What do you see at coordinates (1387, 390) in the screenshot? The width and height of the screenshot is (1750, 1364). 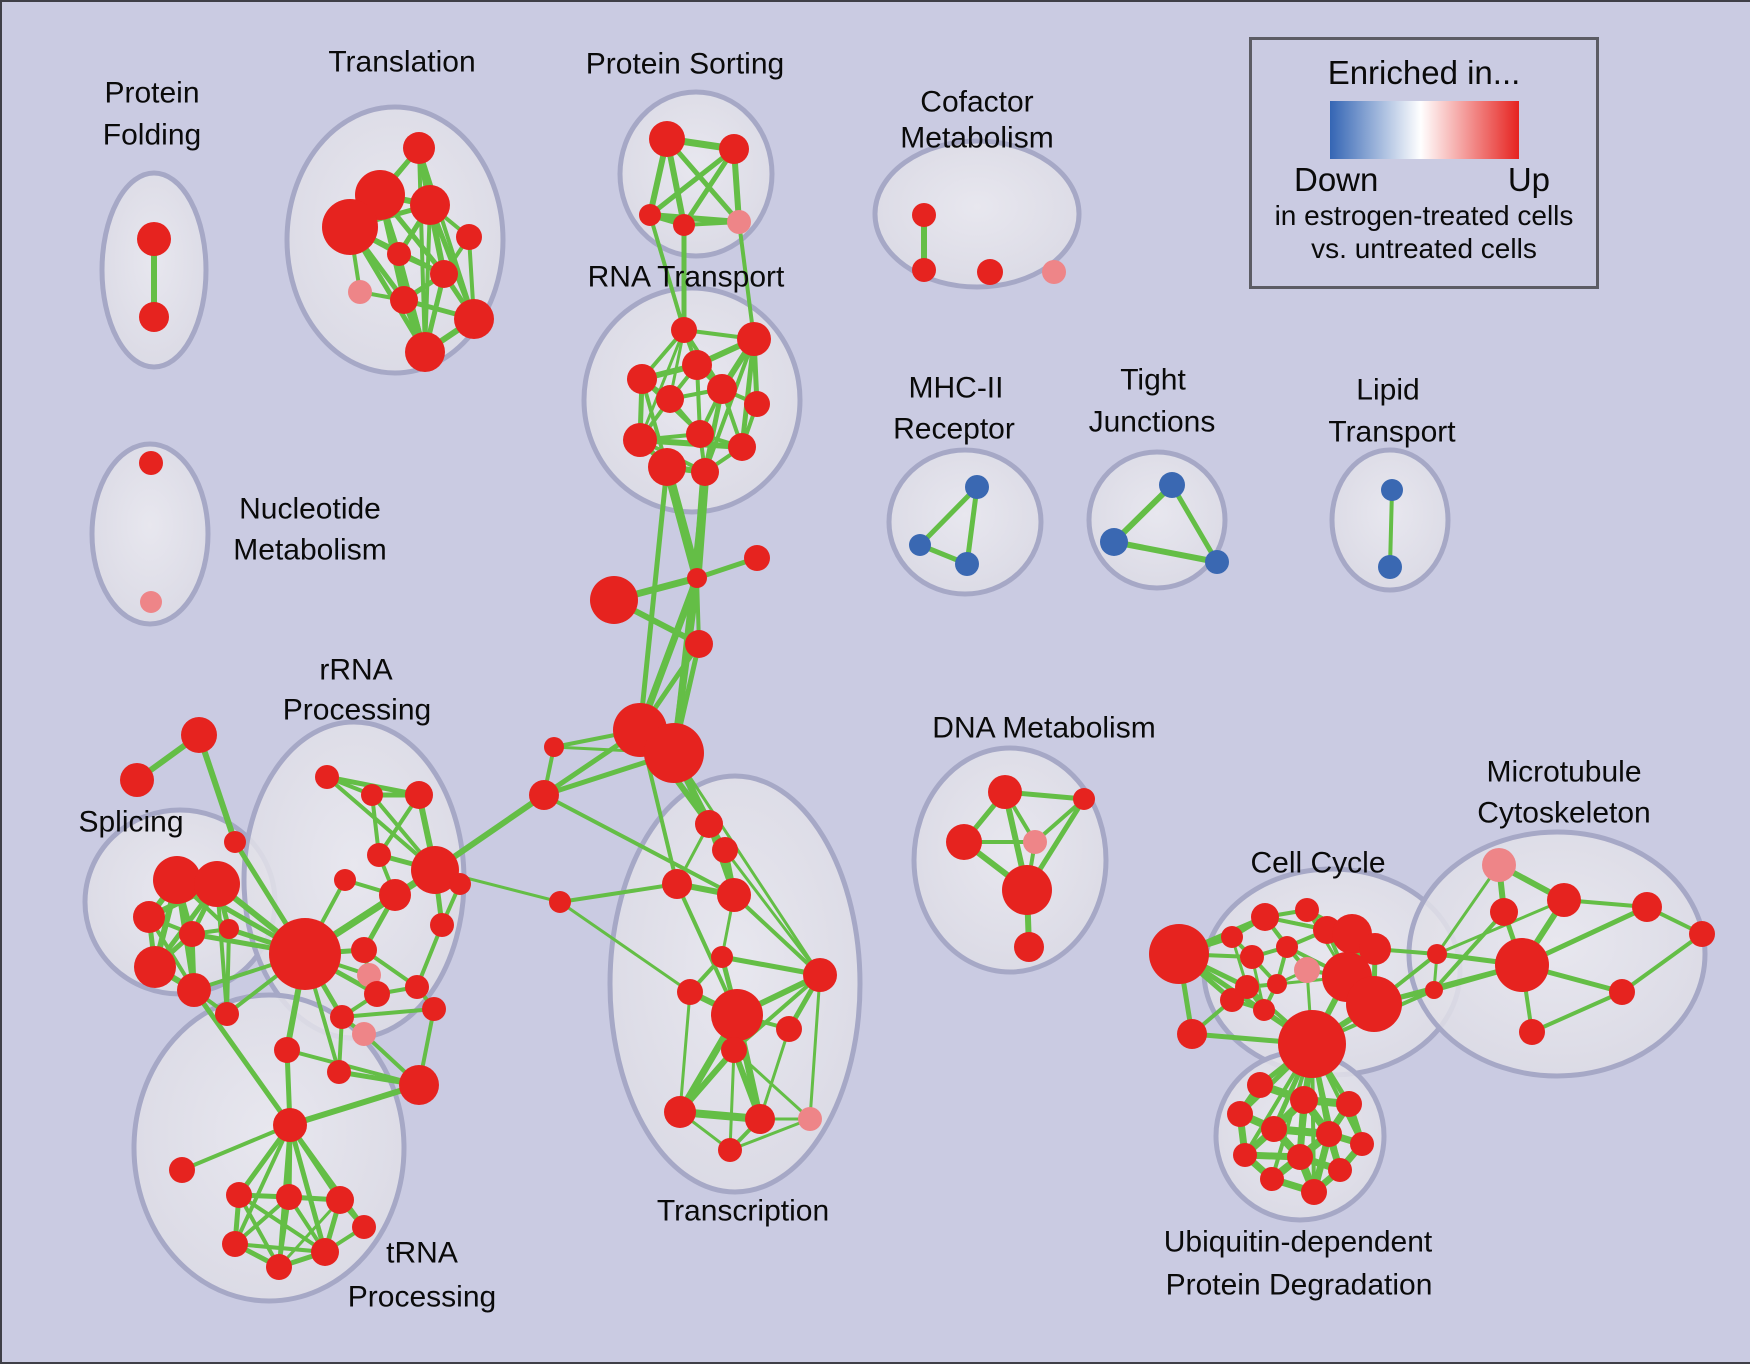 I see `cluster-label: Lipid` at bounding box center [1387, 390].